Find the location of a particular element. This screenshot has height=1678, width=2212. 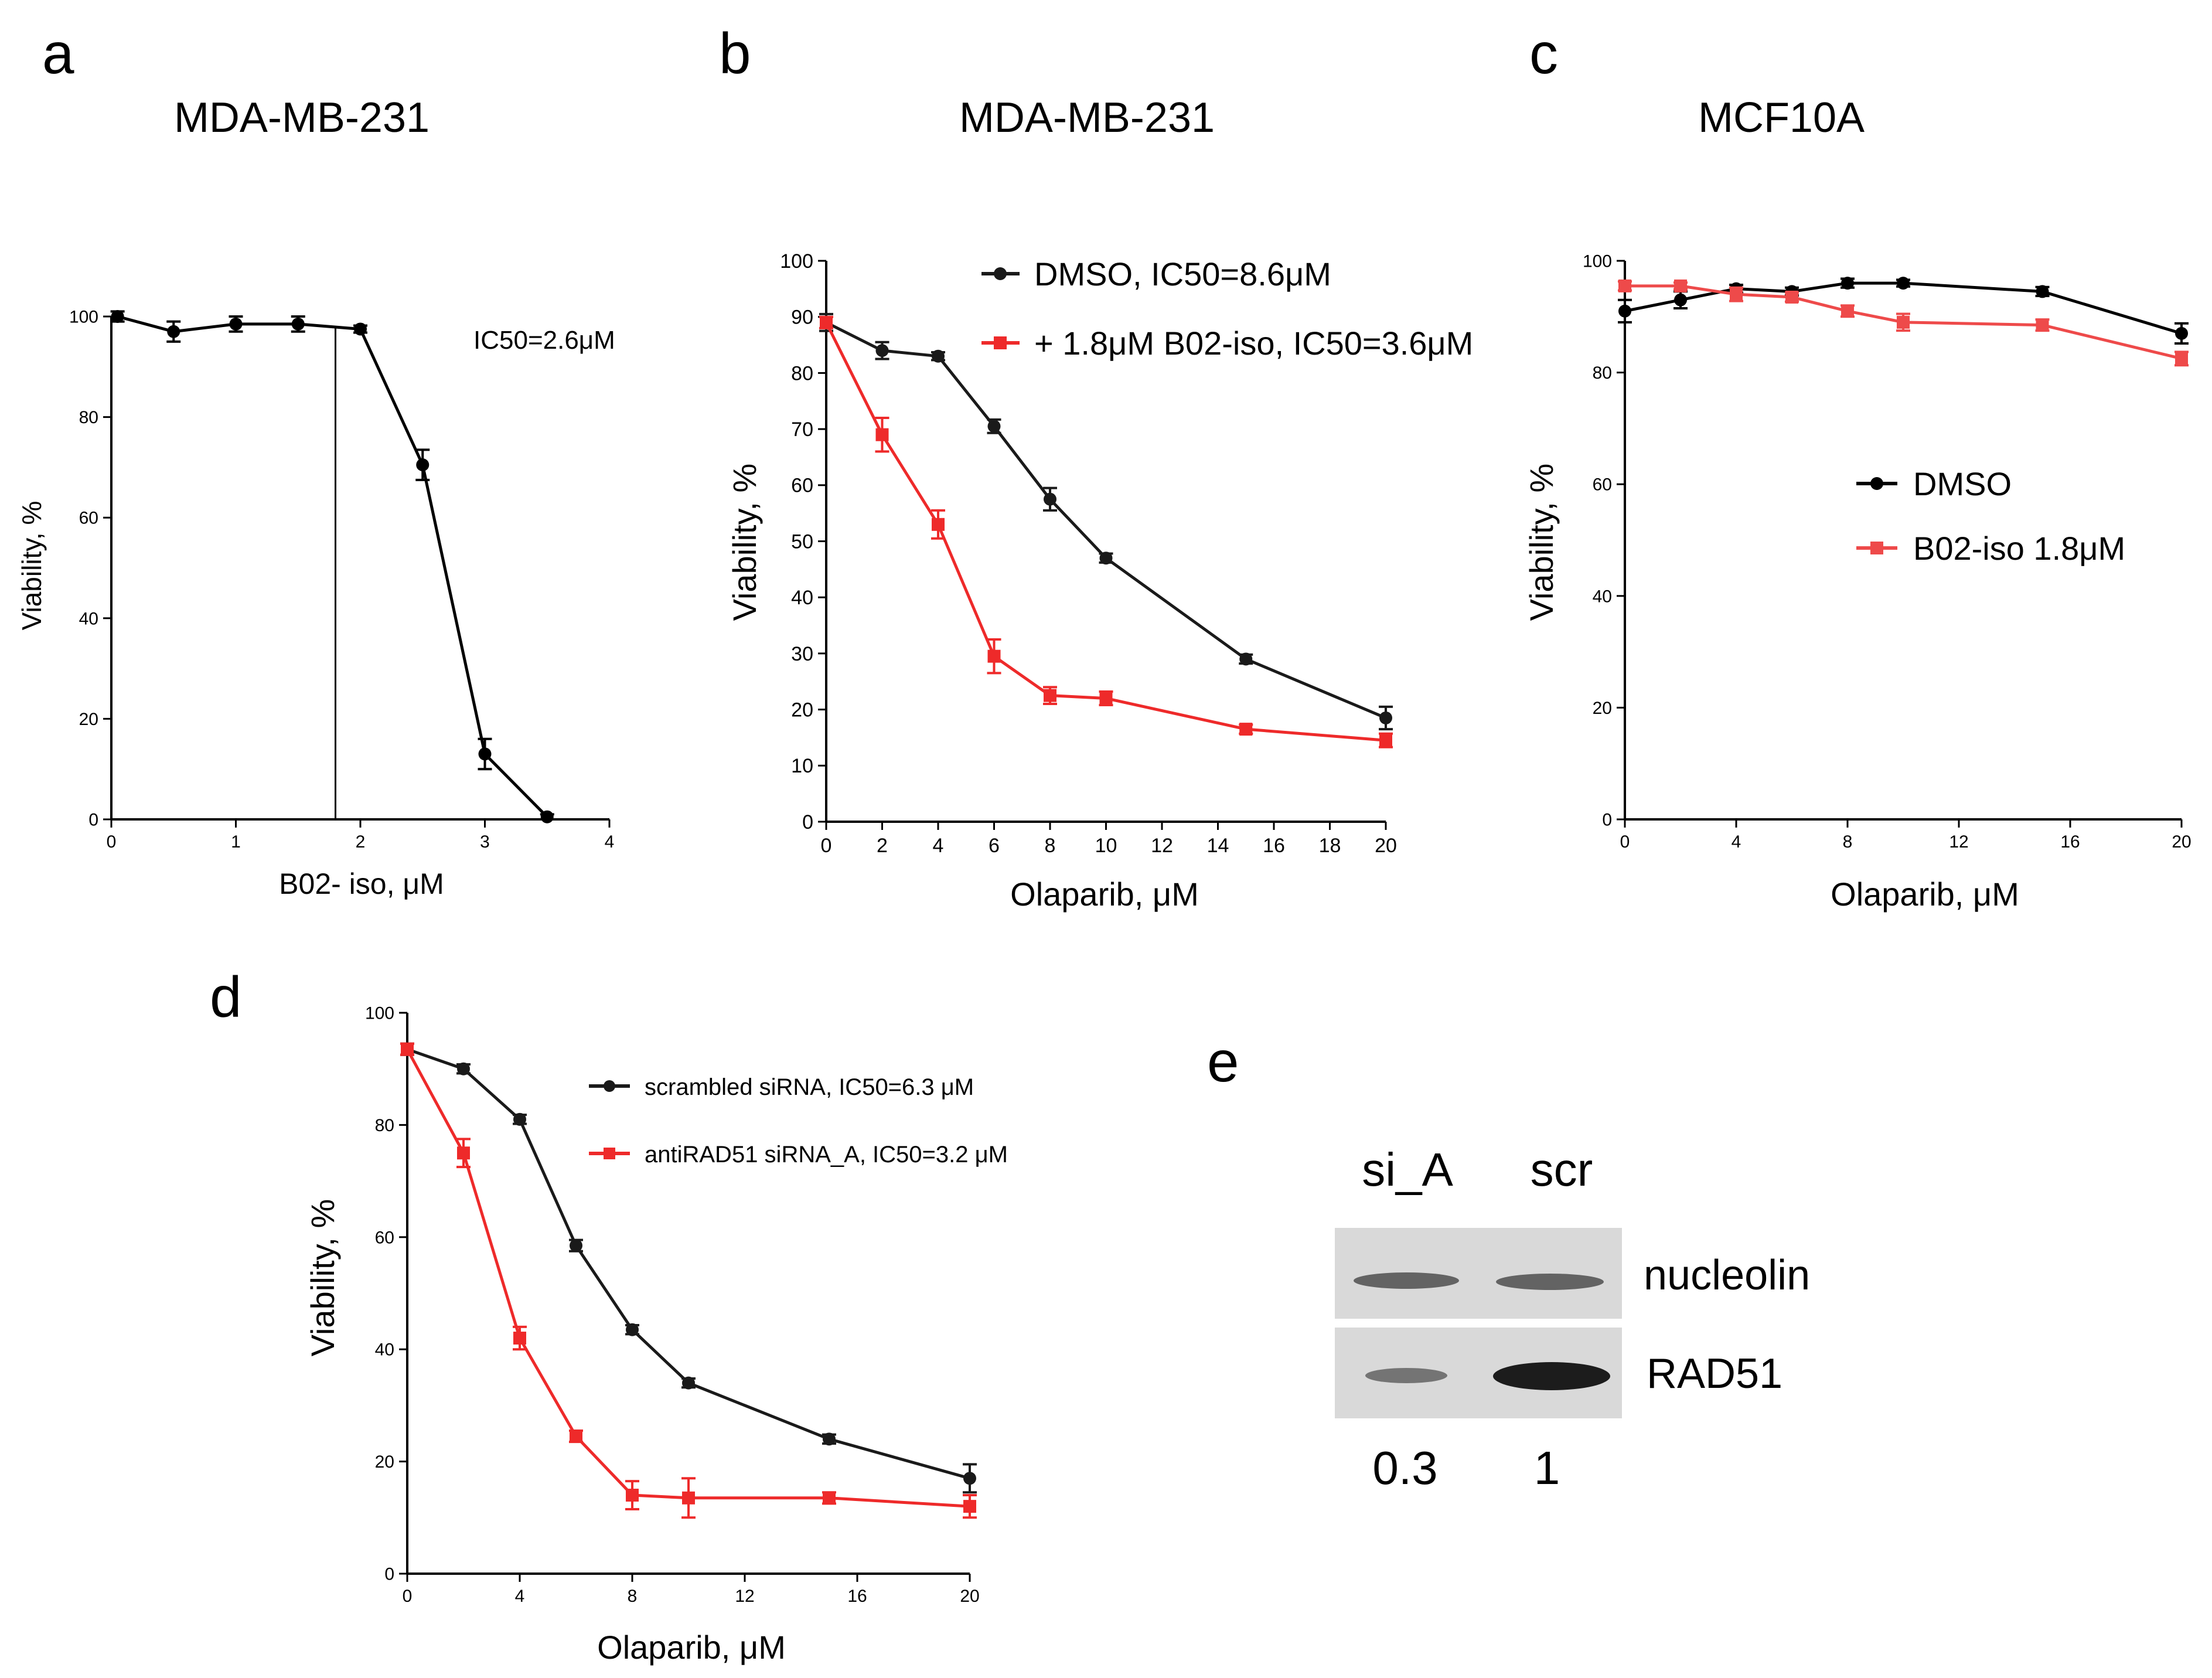

panel-b-ytick-label: 0 is located at coordinates (807, 822).